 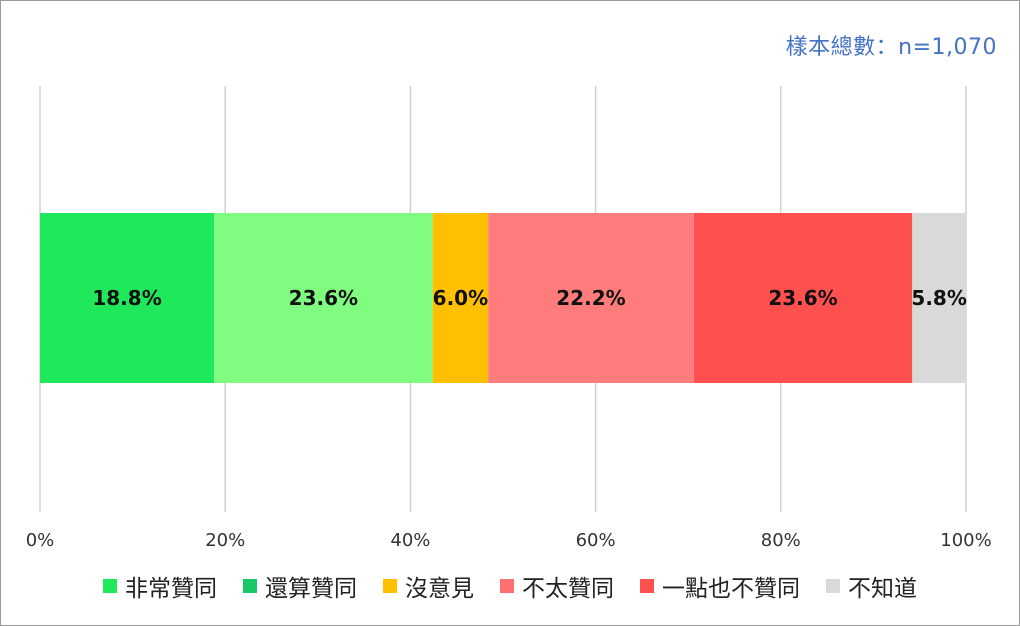 I want to click on legend-item: 還算贊同, so click(x=300, y=586).